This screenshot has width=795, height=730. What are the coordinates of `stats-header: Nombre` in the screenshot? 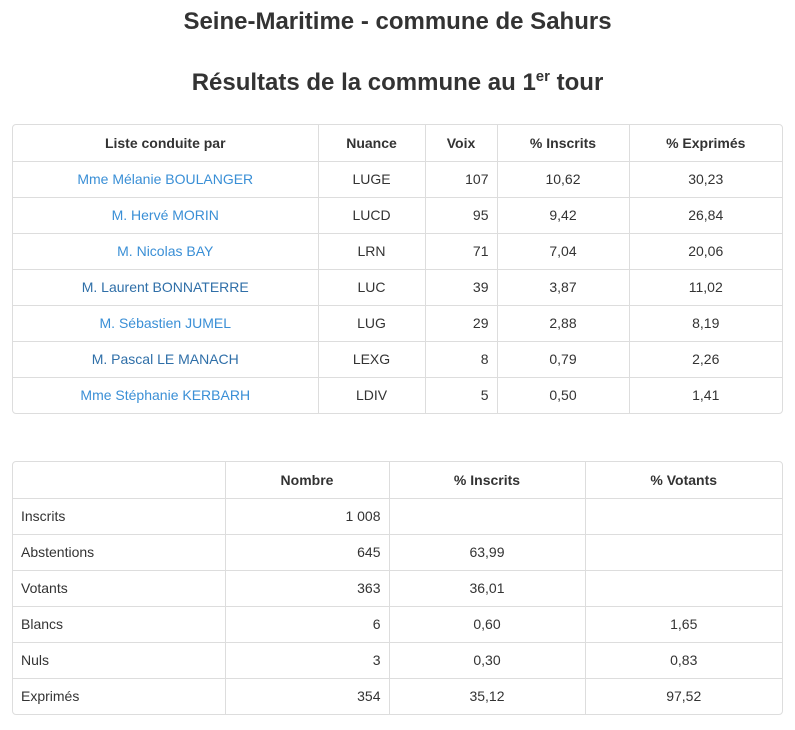 It's located at (307, 480).